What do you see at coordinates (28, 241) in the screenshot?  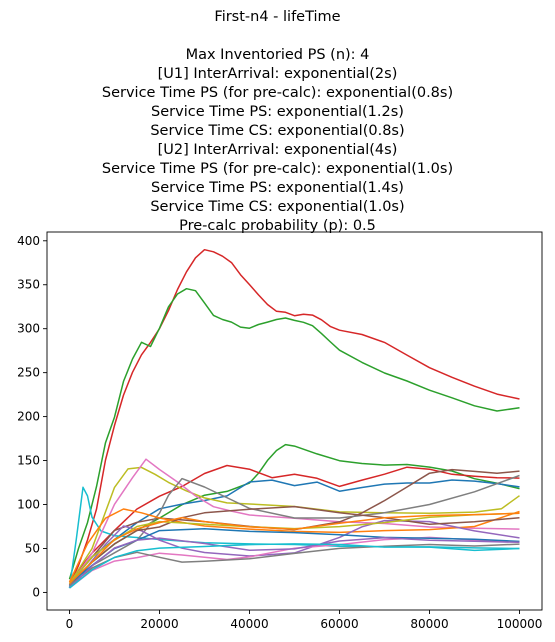 I see `y-tick-label: 400` at bounding box center [28, 241].